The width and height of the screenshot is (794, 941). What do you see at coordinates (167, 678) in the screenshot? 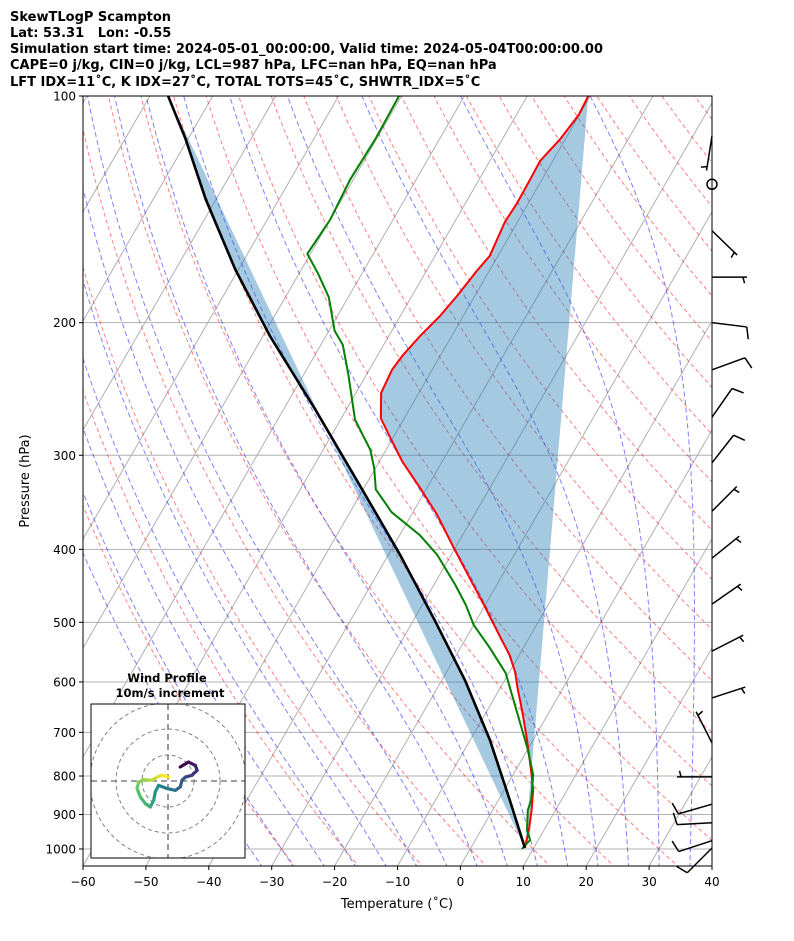
I see `hodograph-title: Wind Profile` at bounding box center [167, 678].